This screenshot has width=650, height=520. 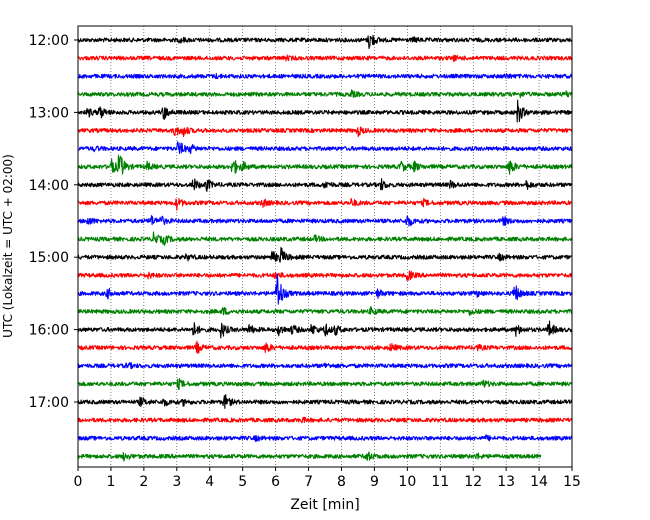 I want to click on x-tick-label: 12, so click(x=473, y=482).